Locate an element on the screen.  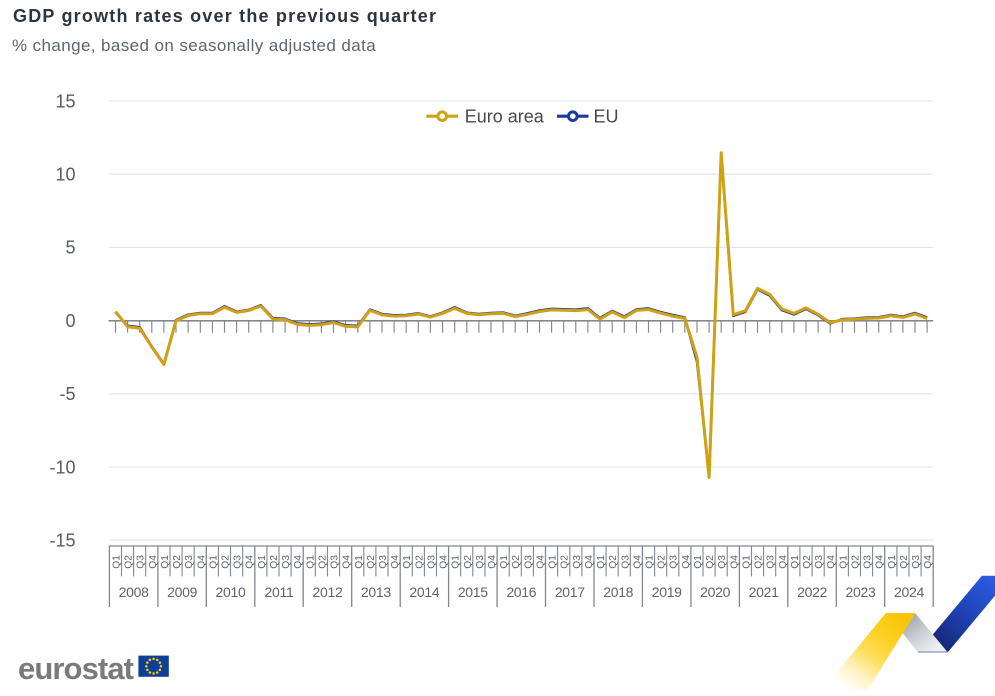
svg-text: 2012 is located at coordinates (328, 592).